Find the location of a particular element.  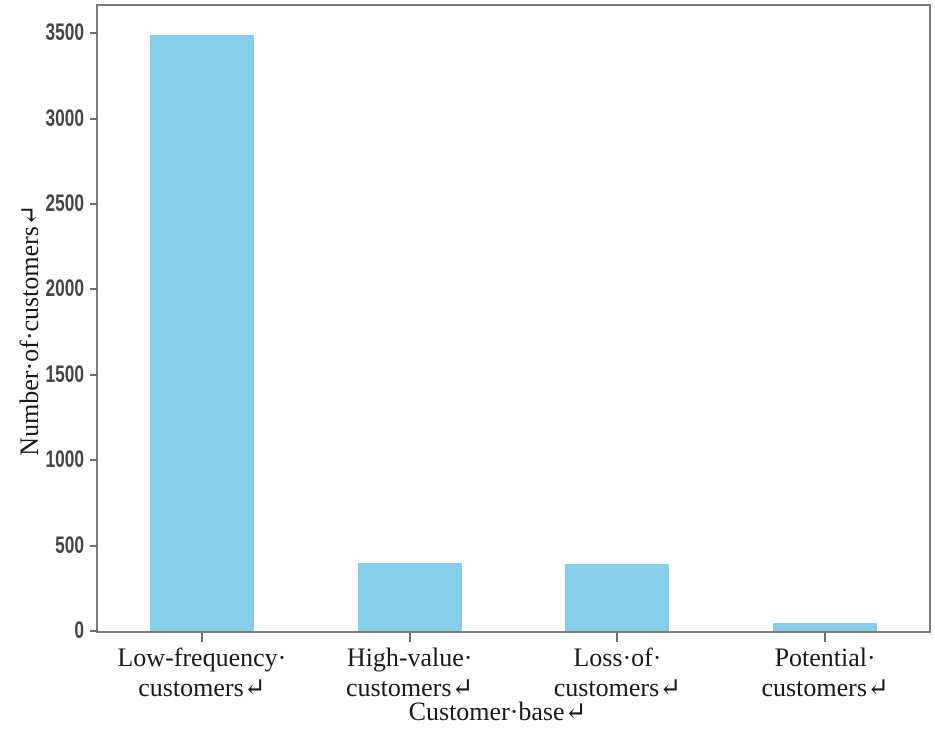

category-label-line: Low-frequency· is located at coordinates (202, 657).